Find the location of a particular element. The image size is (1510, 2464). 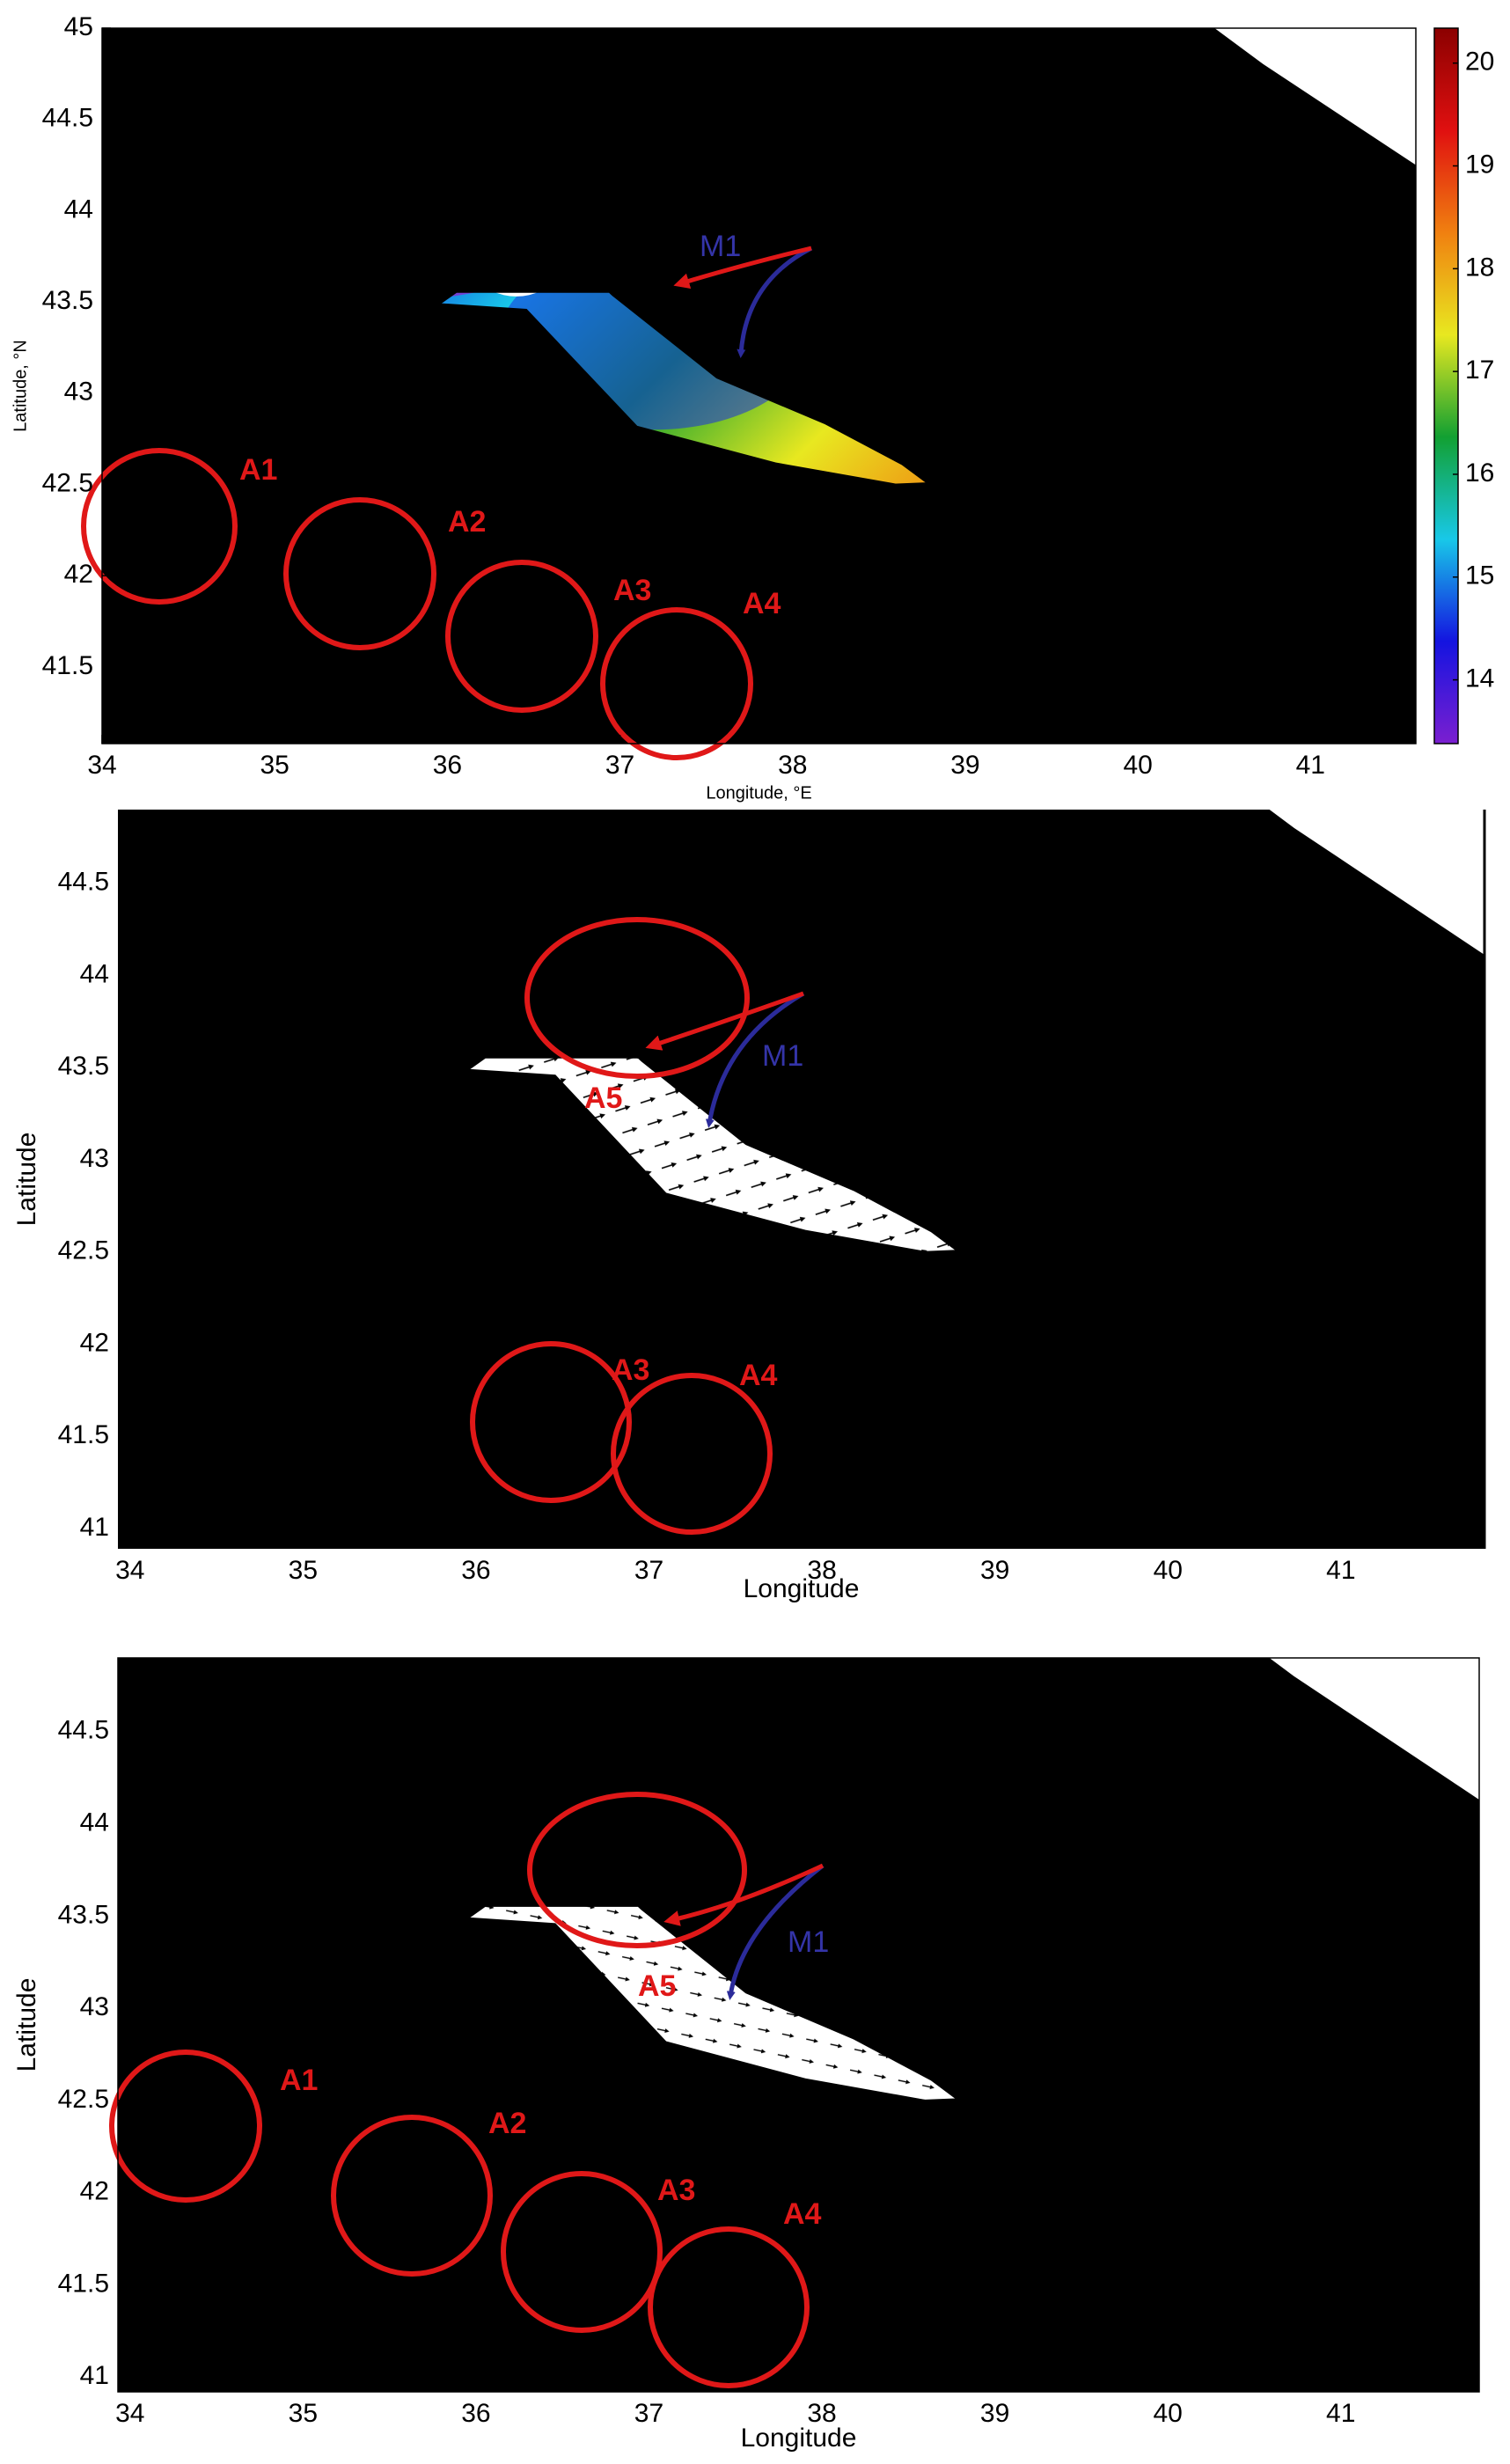

colorbar-tick-label: 17 is located at coordinates (1479, 371).